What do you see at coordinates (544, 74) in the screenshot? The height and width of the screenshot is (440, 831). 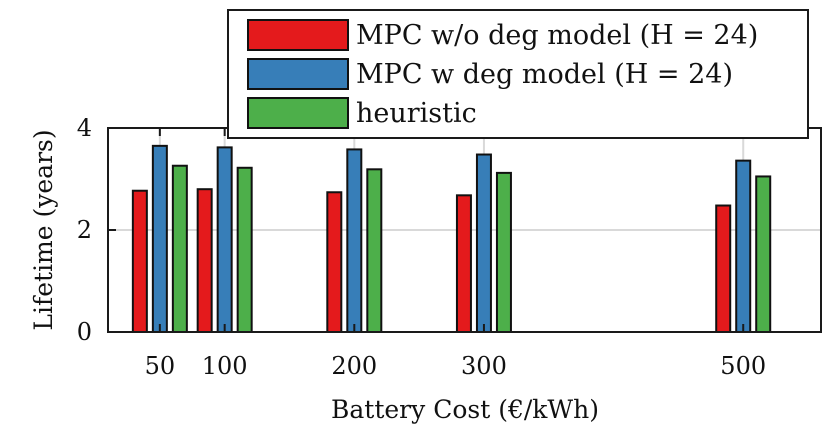 I see `legend-label-mpc-w-deg: MPC w deg model (H = 24)` at bounding box center [544, 74].